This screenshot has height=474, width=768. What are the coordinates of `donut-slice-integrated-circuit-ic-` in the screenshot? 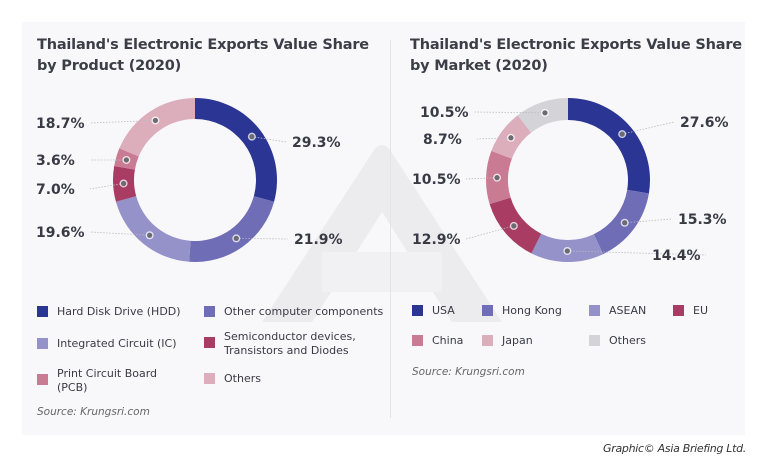 It's located at (153, 229).